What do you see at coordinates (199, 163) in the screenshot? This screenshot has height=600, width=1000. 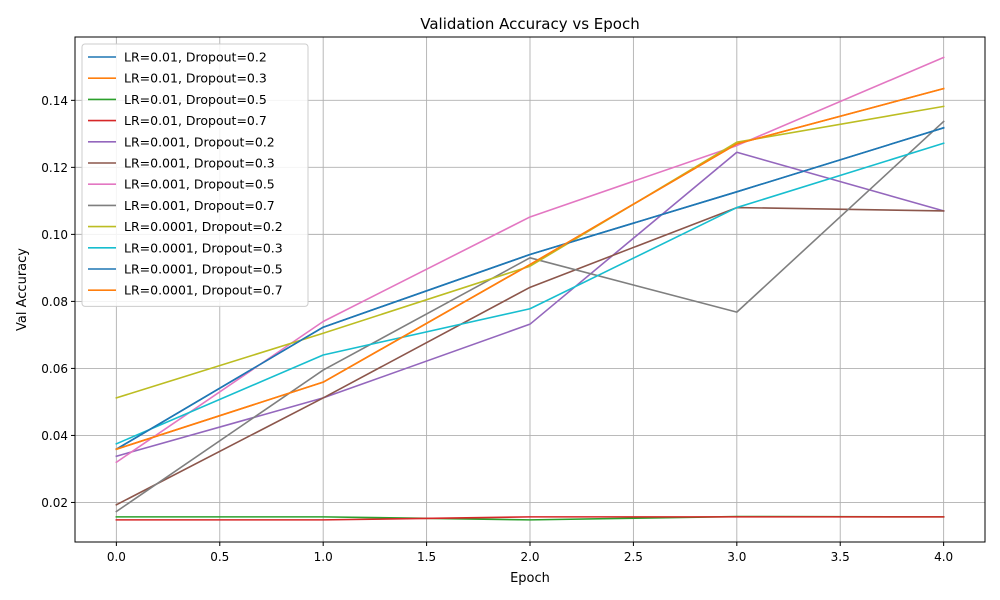 I see `legend-label: LR=0.001, Dropout=0.3` at bounding box center [199, 163].